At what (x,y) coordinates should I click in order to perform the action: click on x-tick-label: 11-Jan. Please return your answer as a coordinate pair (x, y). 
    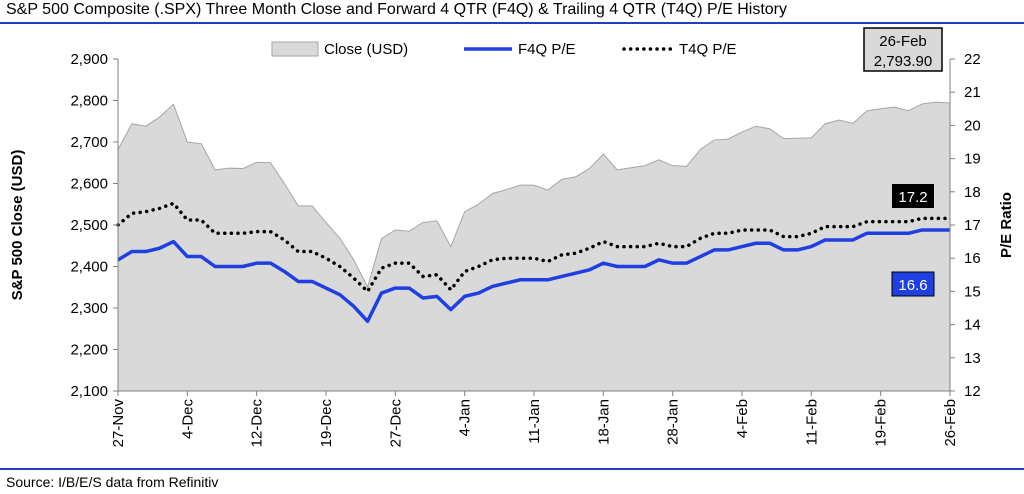
    Looking at the image, I should click on (534, 421).